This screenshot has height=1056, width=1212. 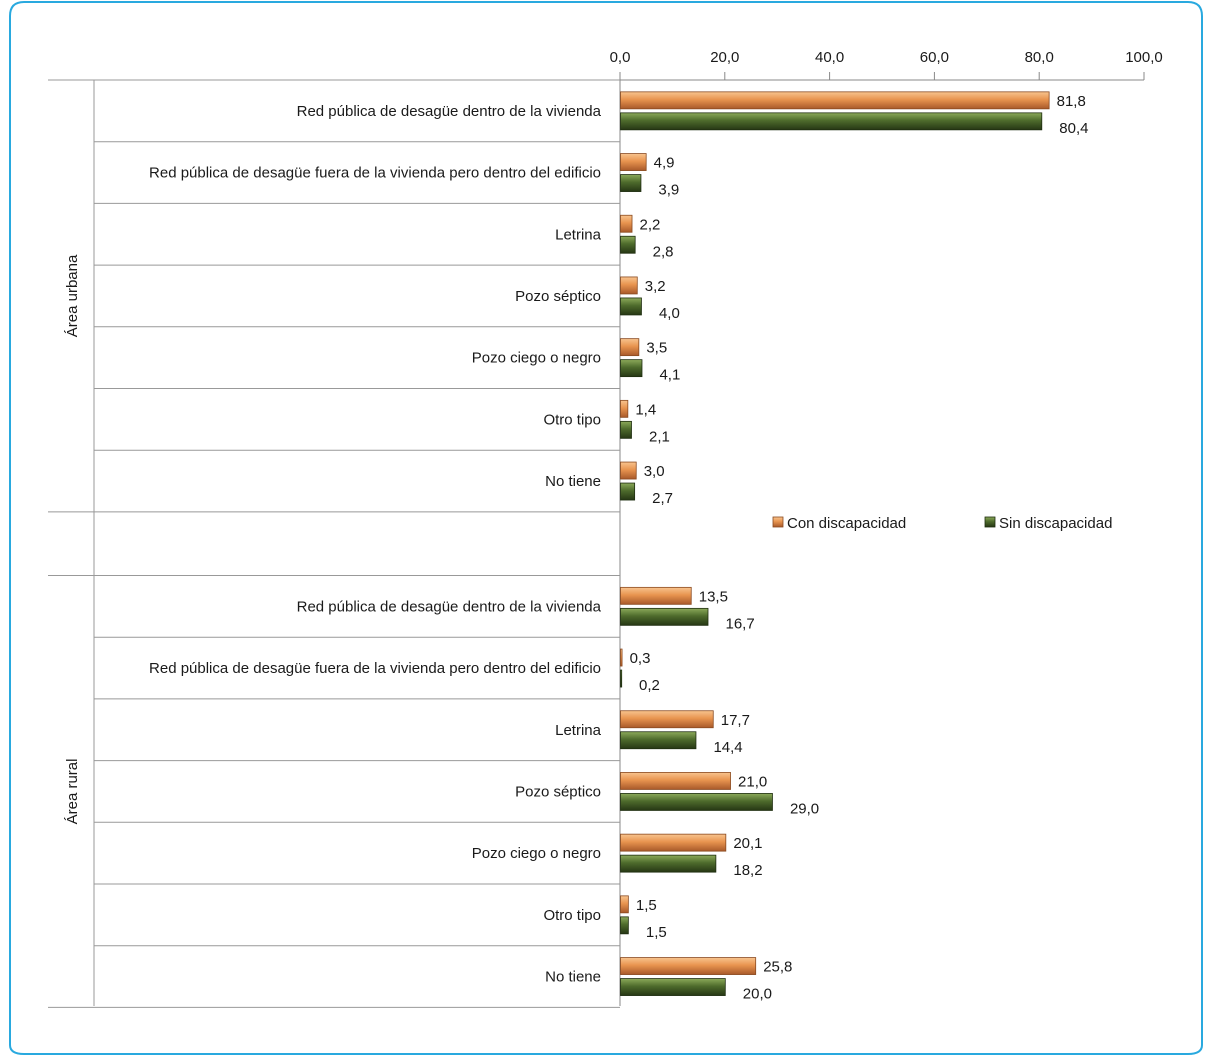 I want to click on data-label: 3,5, so click(x=656, y=348).